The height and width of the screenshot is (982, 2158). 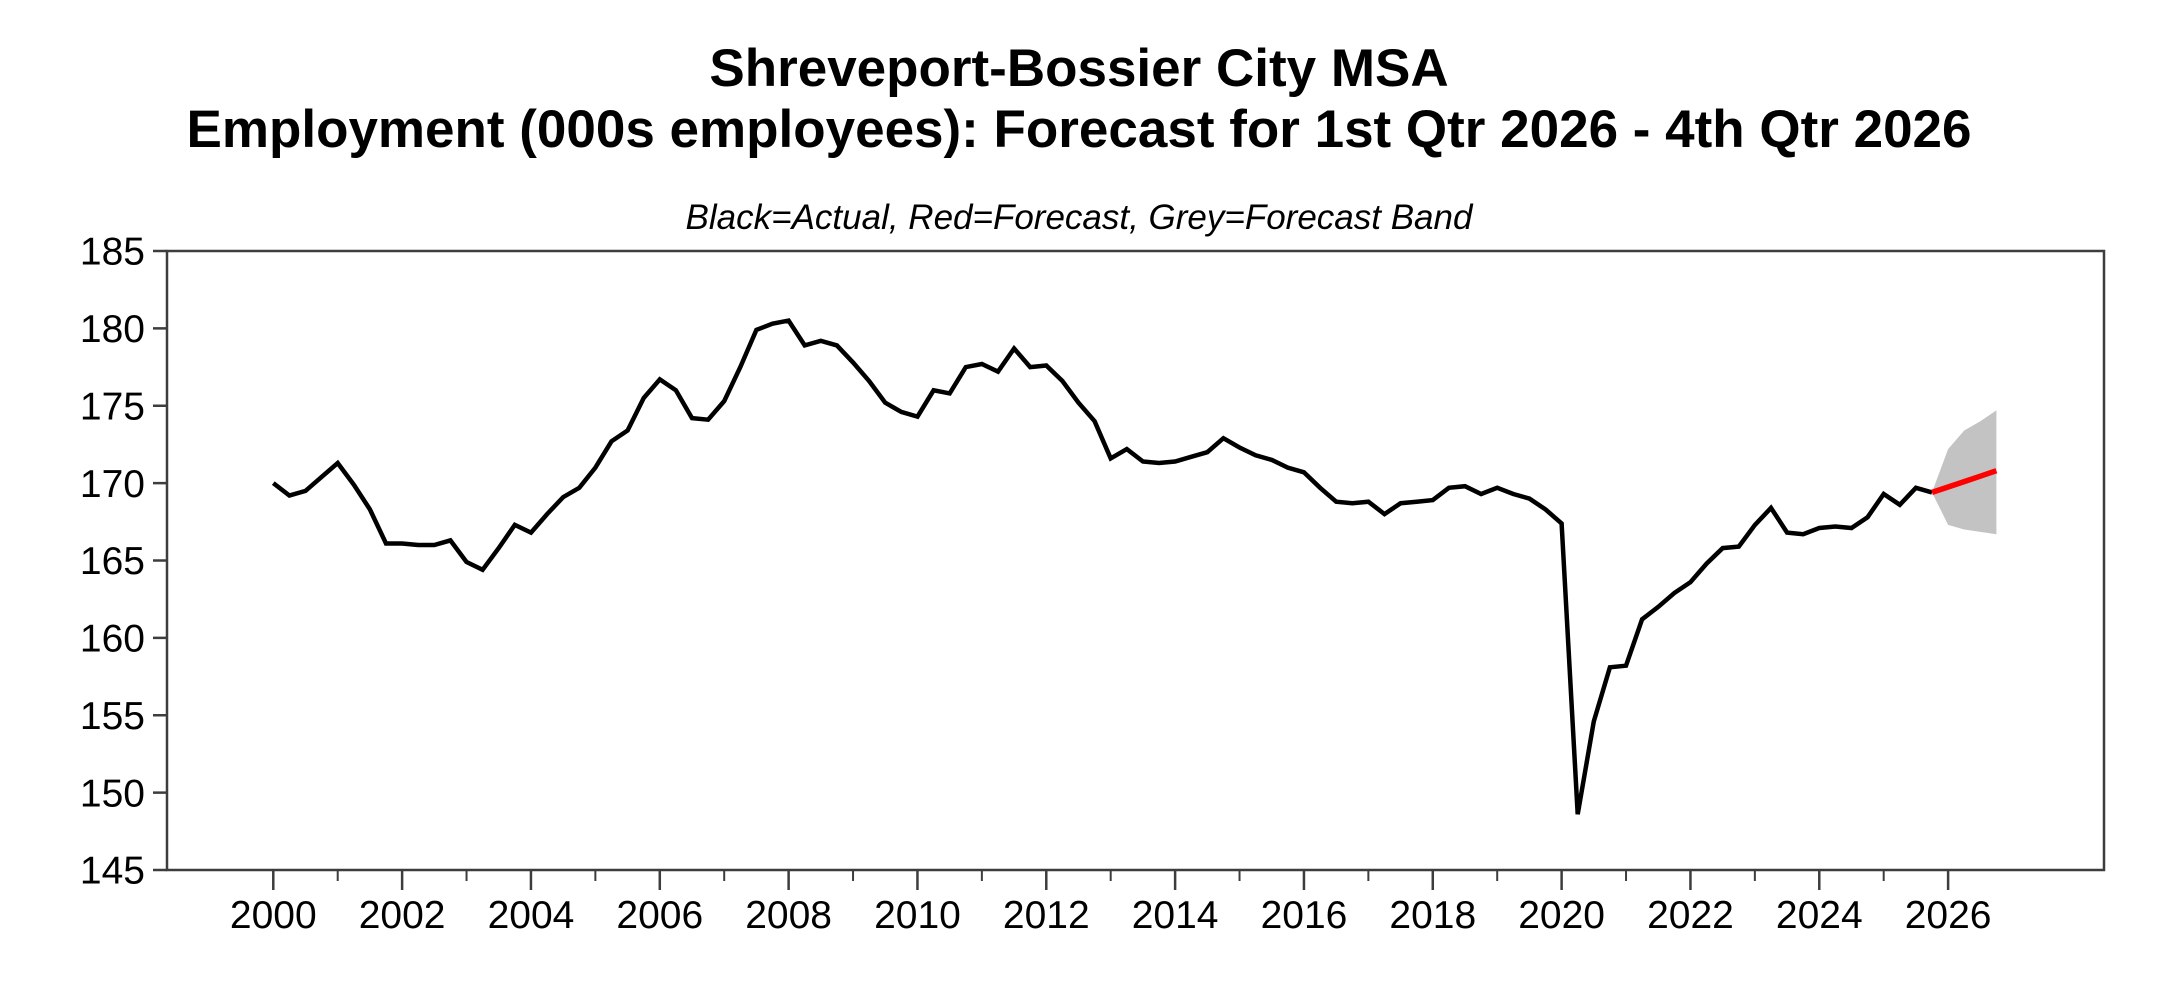 I want to click on x-axis-tick-label: 2000, so click(x=273, y=915).